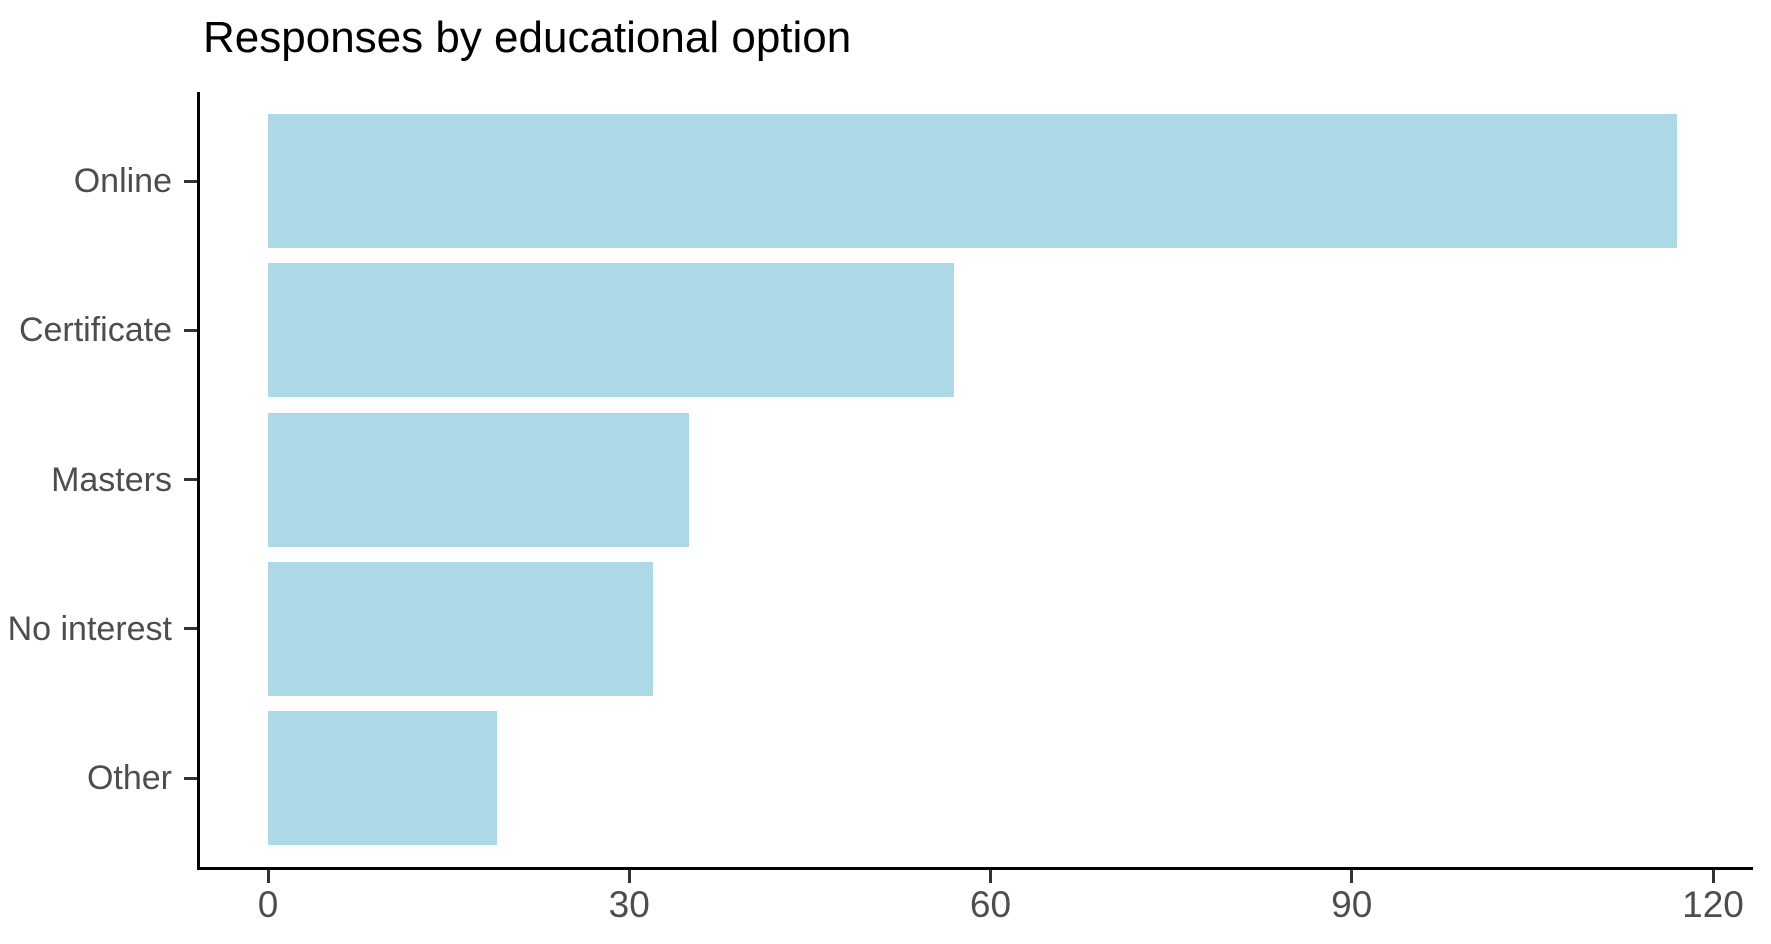 This screenshot has width=1771, height=944. I want to click on y-axis-label-masters: Masters, so click(111, 479).